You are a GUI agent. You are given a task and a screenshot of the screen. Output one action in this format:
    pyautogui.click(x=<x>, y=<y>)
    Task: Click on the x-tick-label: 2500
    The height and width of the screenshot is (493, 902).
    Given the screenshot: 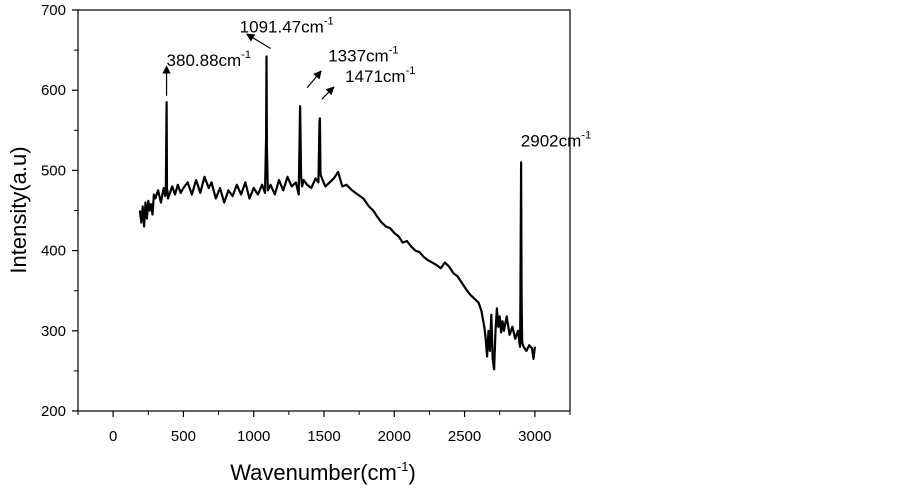 What is the action you would take?
    pyautogui.click(x=464, y=436)
    